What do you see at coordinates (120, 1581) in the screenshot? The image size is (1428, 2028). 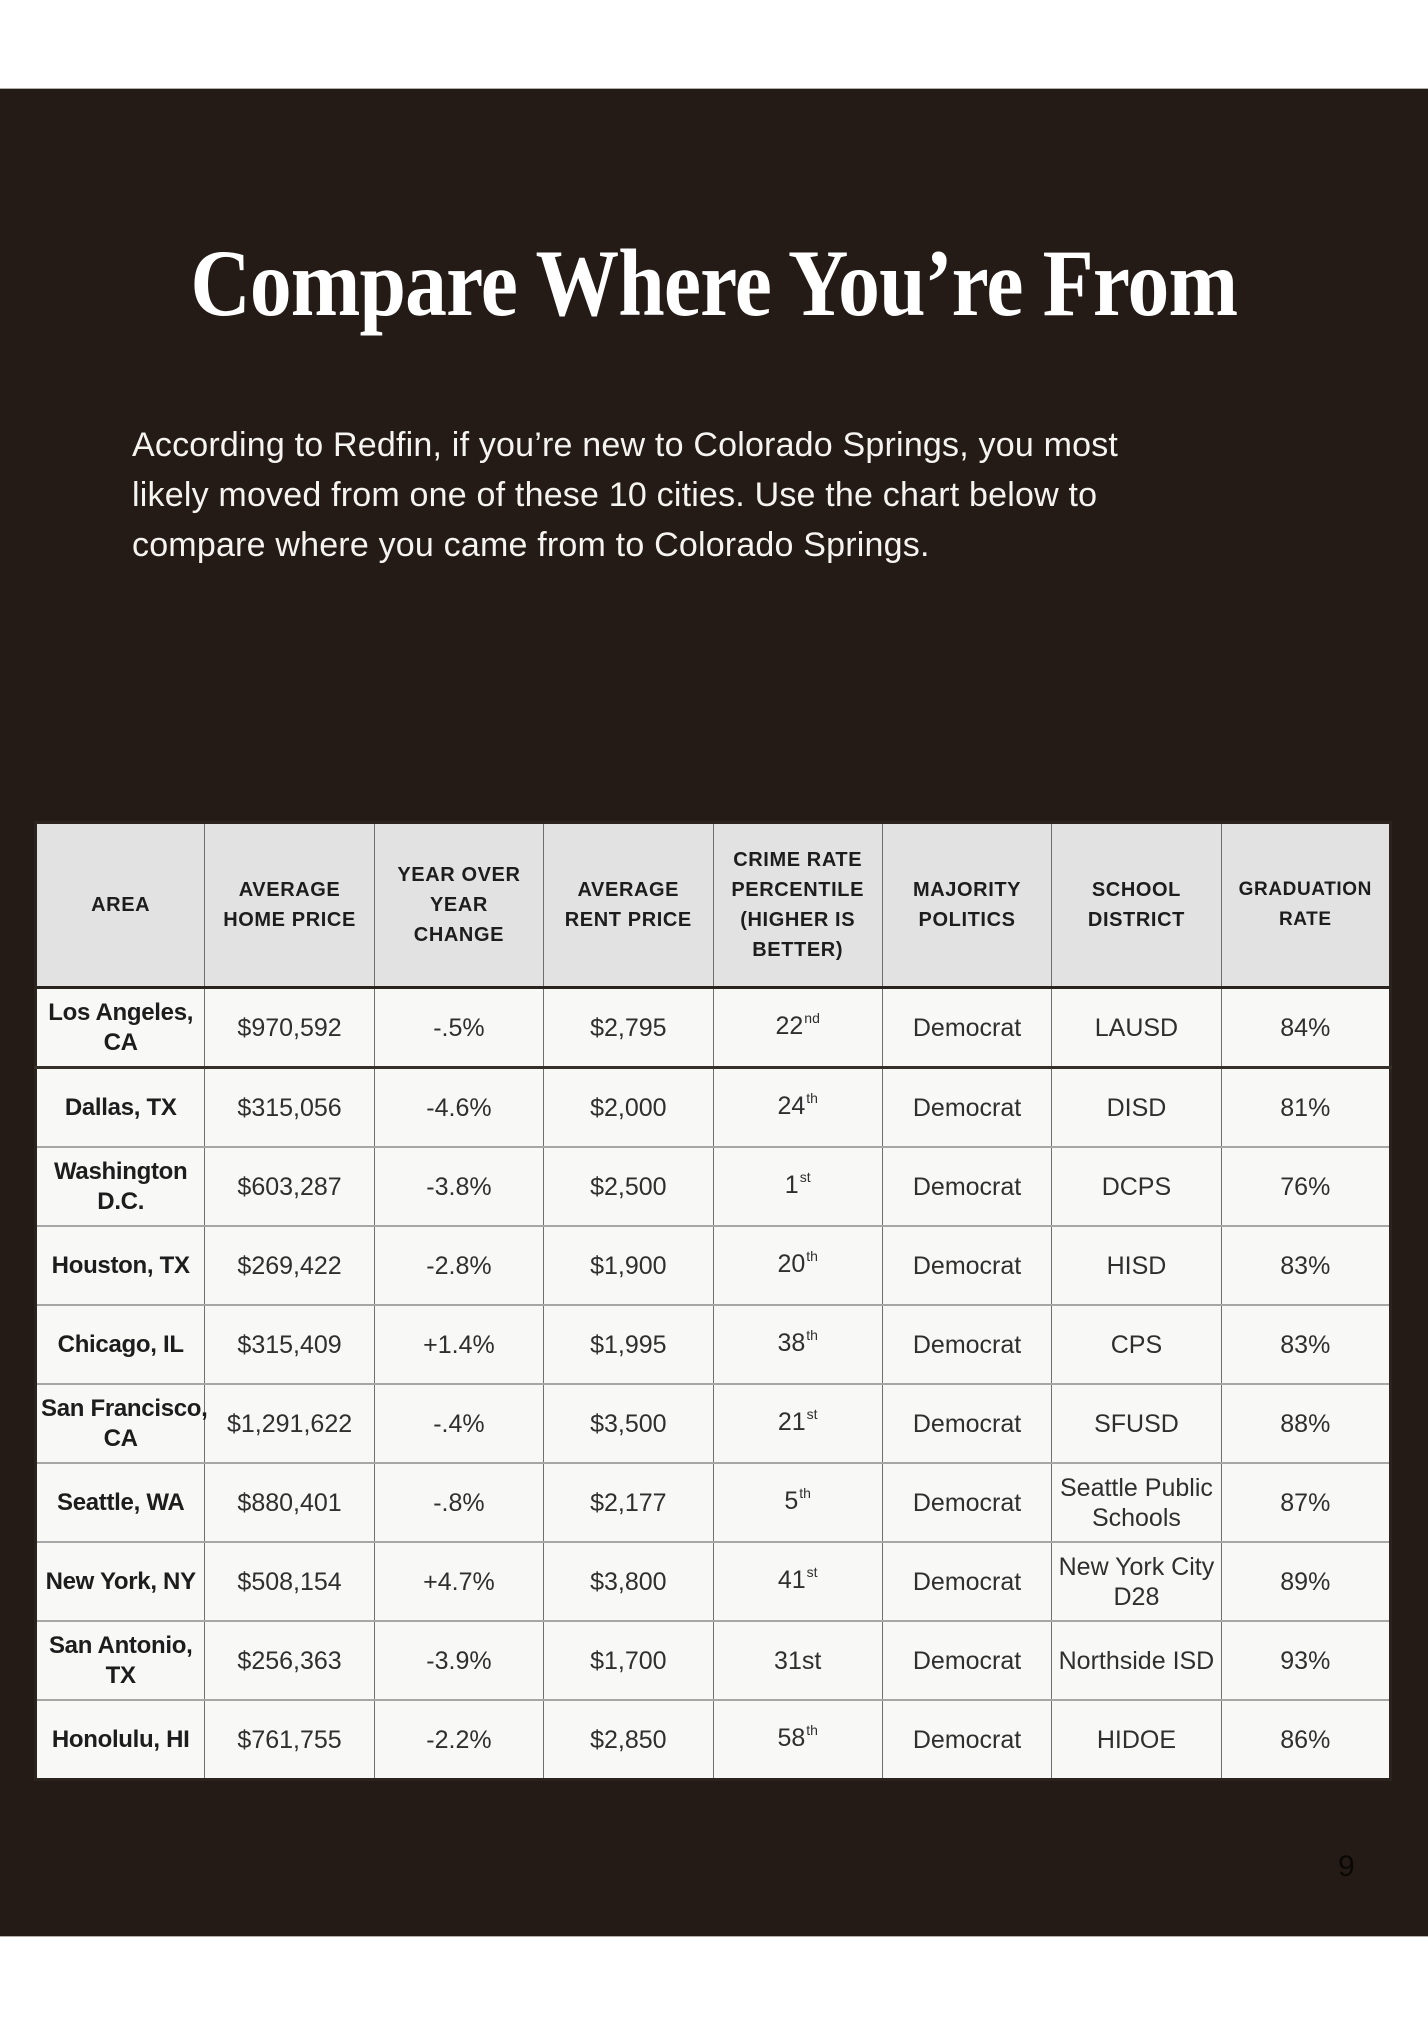 I see `cell-area: New York, NY` at bounding box center [120, 1581].